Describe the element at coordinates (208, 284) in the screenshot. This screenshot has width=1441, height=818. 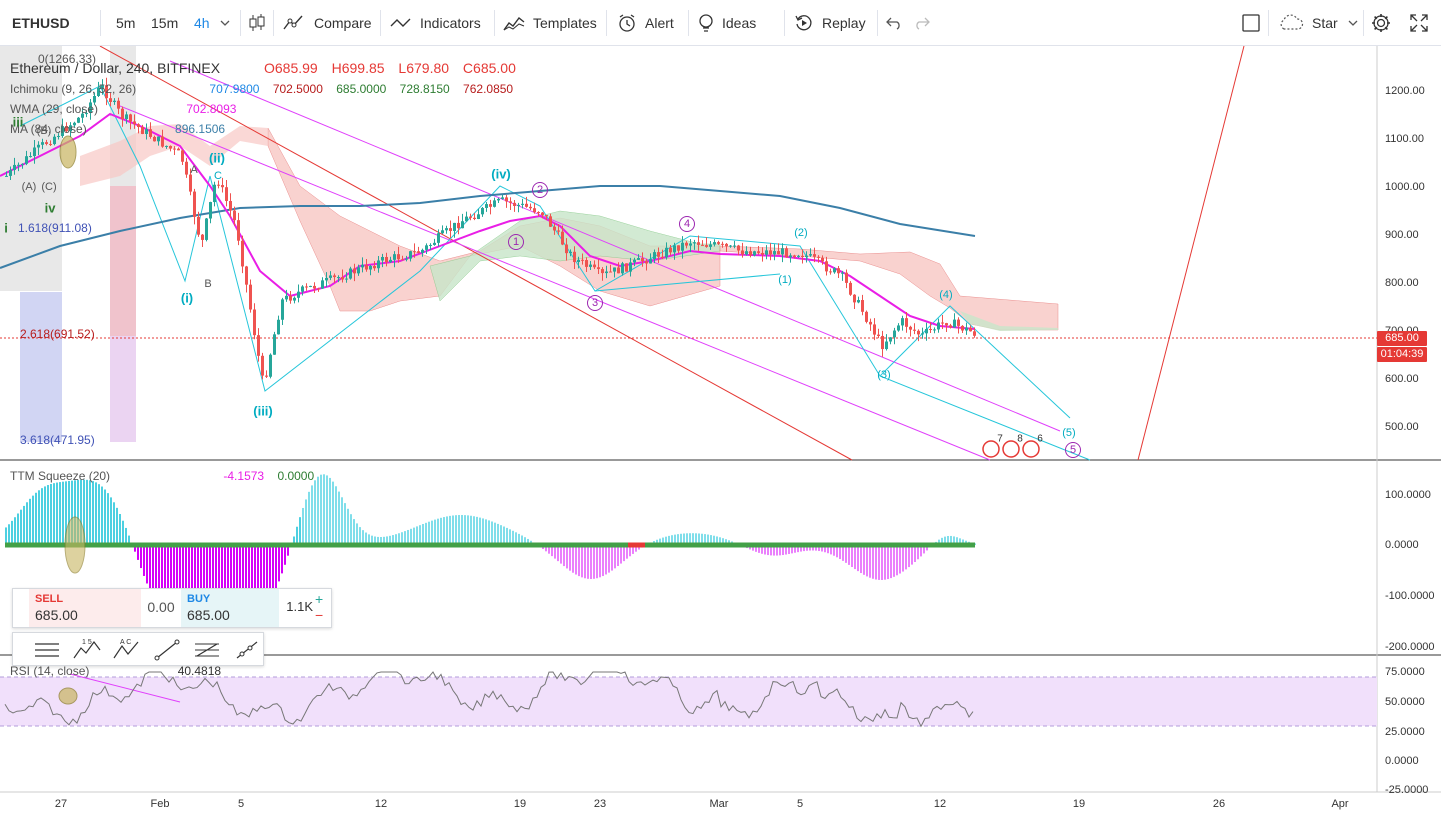
I see `wave-label: B` at that location.